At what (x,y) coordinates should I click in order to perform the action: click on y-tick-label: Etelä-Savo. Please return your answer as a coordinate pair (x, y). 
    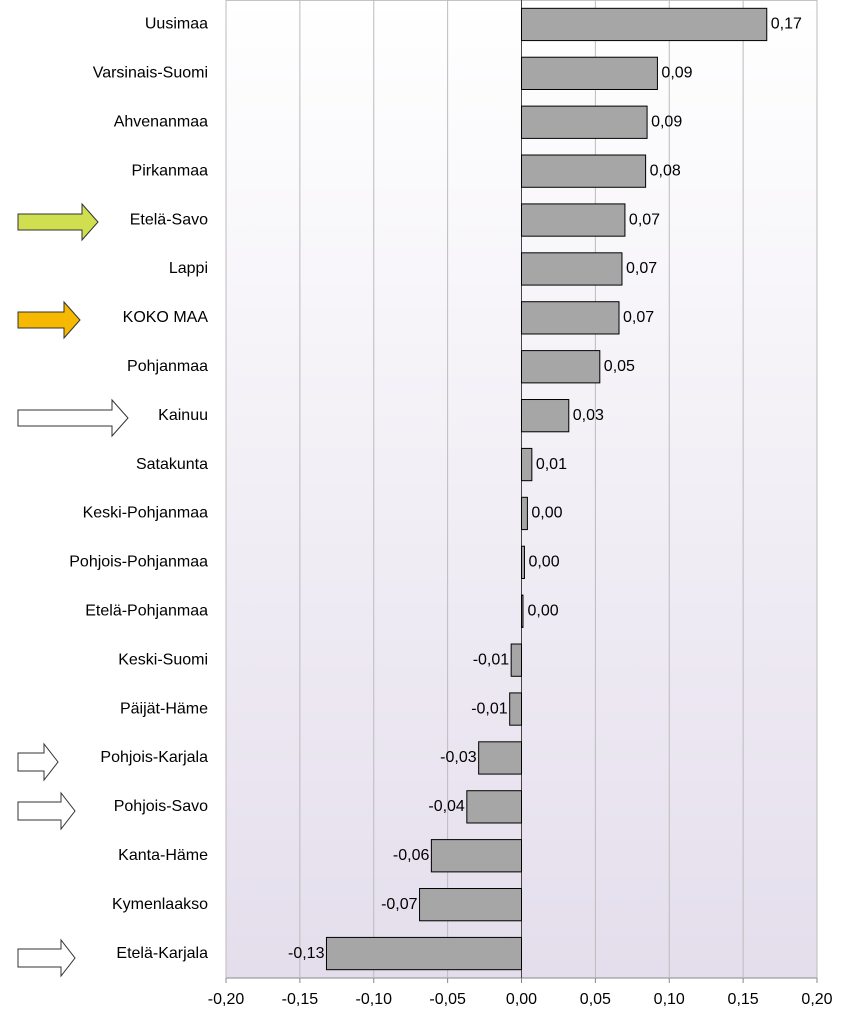
    Looking at the image, I should click on (169, 219).